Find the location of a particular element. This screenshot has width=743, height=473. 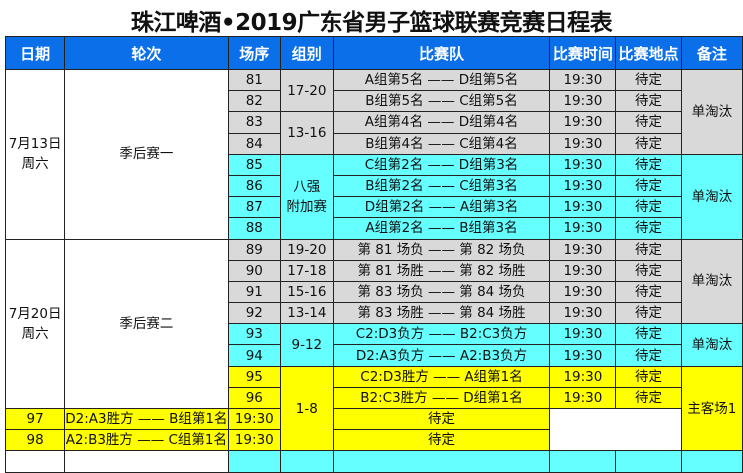

date: 7月20日 is located at coordinates (35, 313).